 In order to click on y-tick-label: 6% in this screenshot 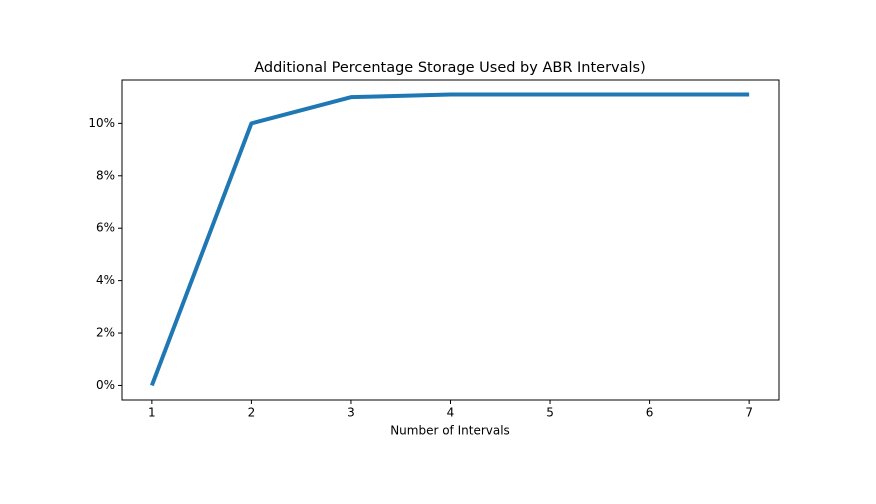, I will do `click(105, 228)`.